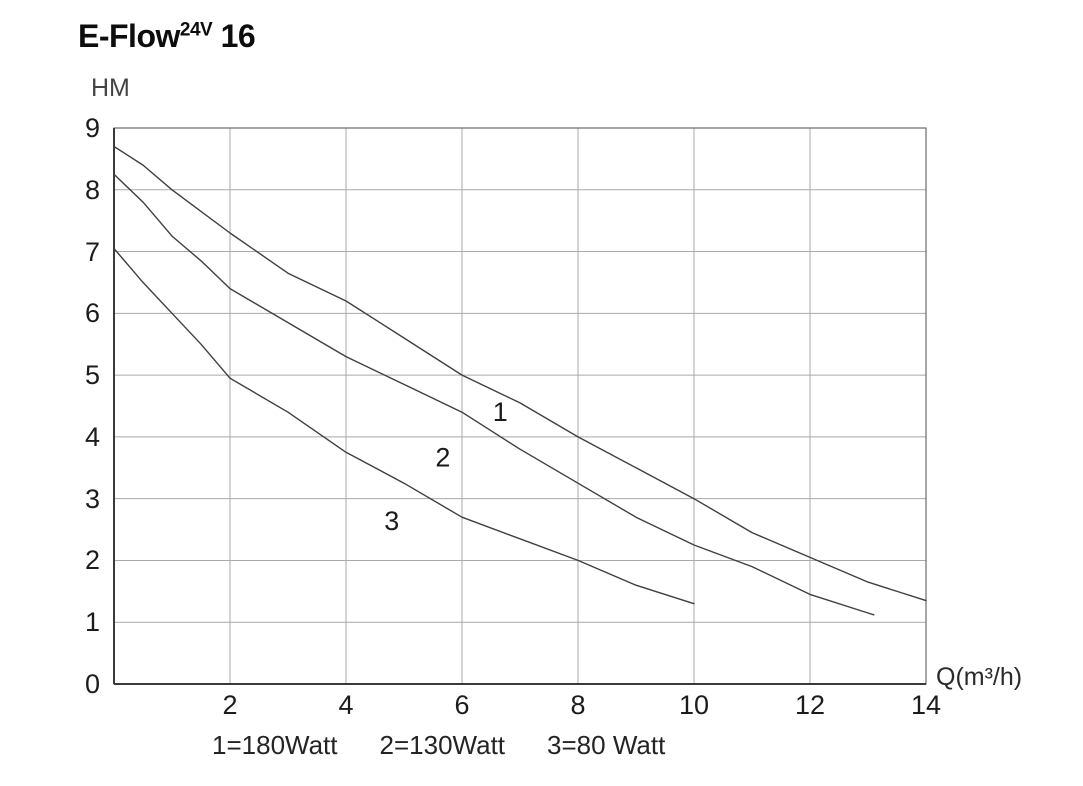  I want to click on curve-label-1: 1, so click(500, 412).